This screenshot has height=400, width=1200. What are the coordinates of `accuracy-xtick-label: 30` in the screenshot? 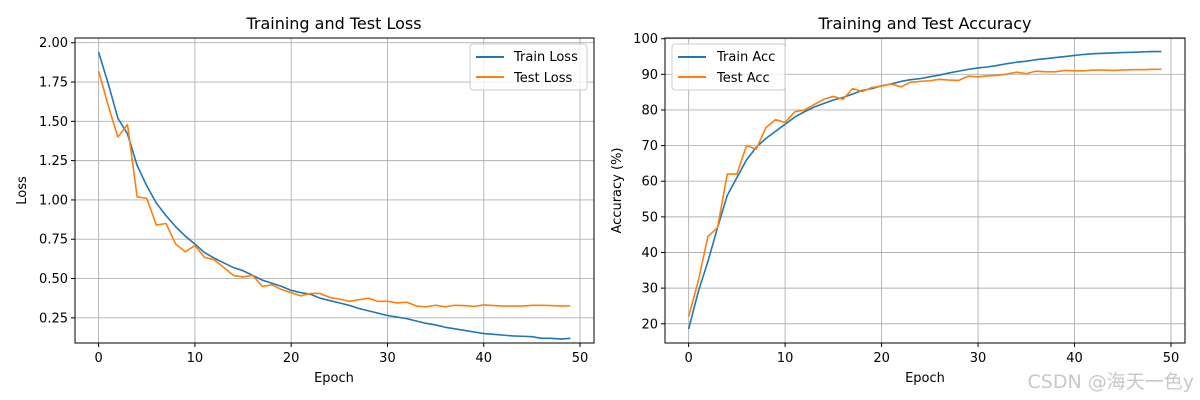 It's located at (978, 358).